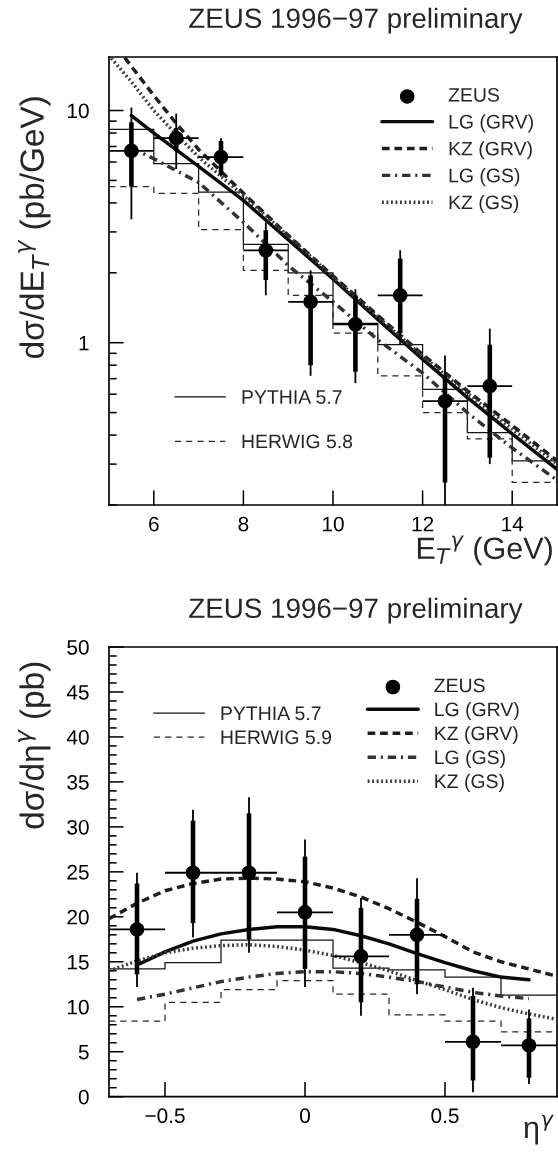  Describe the element at coordinates (445, 1116) in the screenshot. I see `x-tick-label: 0.5` at that location.